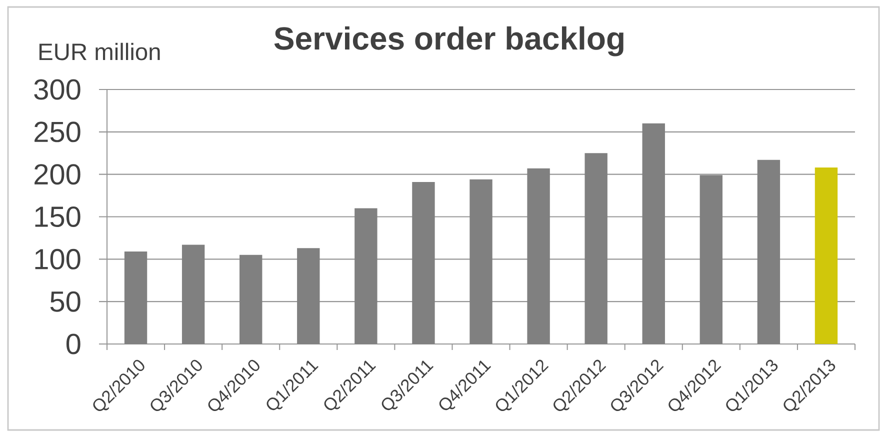 The width and height of the screenshot is (883, 432). What do you see at coordinates (65, 301) in the screenshot?
I see `y-tick-label: 50` at bounding box center [65, 301].